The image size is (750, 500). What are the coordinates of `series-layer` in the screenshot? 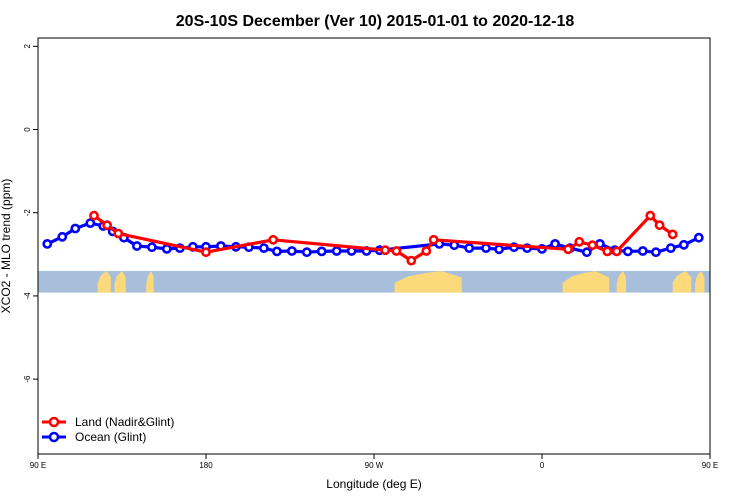 It's located at (373, 238).